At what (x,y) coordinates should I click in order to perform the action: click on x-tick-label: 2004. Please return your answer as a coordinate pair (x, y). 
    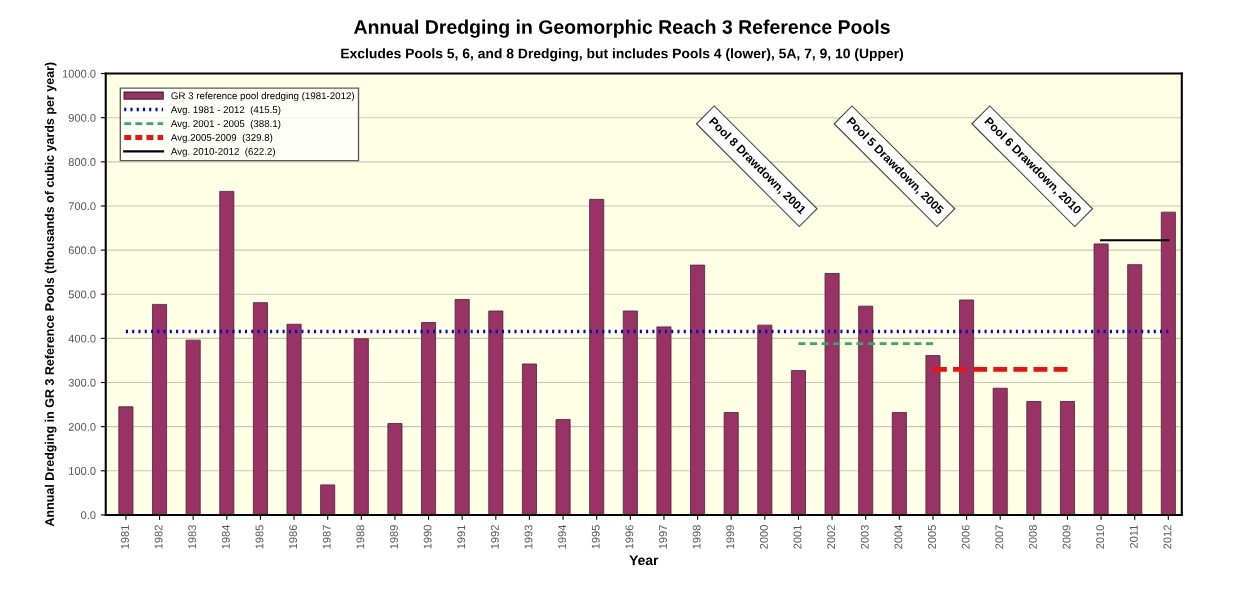
    Looking at the image, I should click on (898, 536).